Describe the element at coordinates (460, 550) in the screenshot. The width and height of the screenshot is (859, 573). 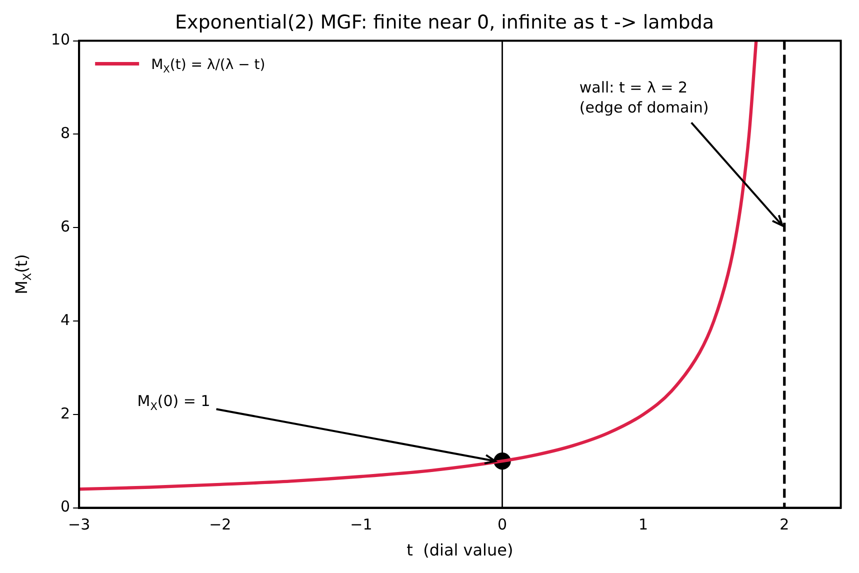
I see `x-axis-title: t (dial value)` at that location.